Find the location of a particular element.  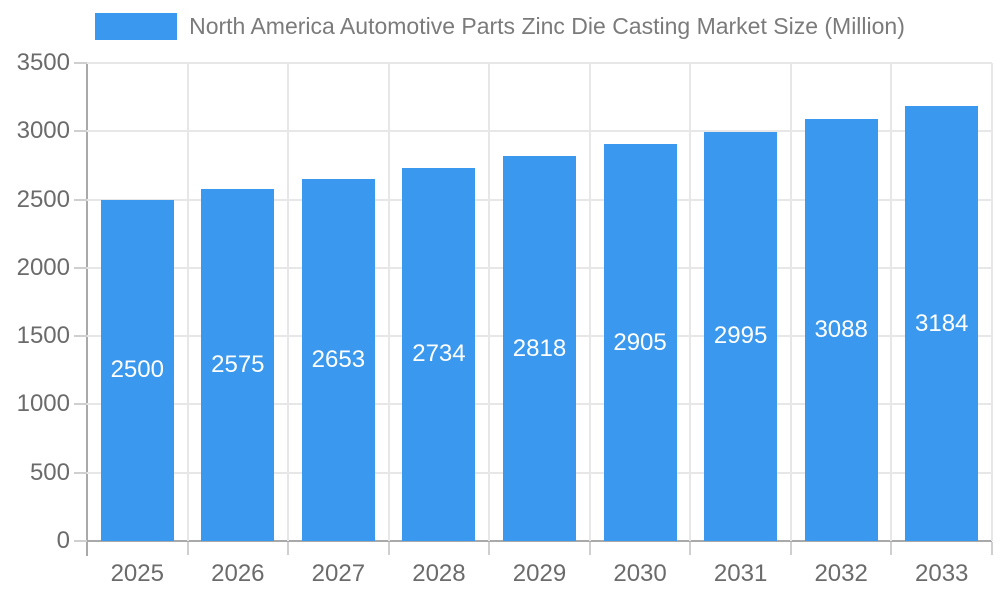

bar: 2575 is located at coordinates (238, 365).